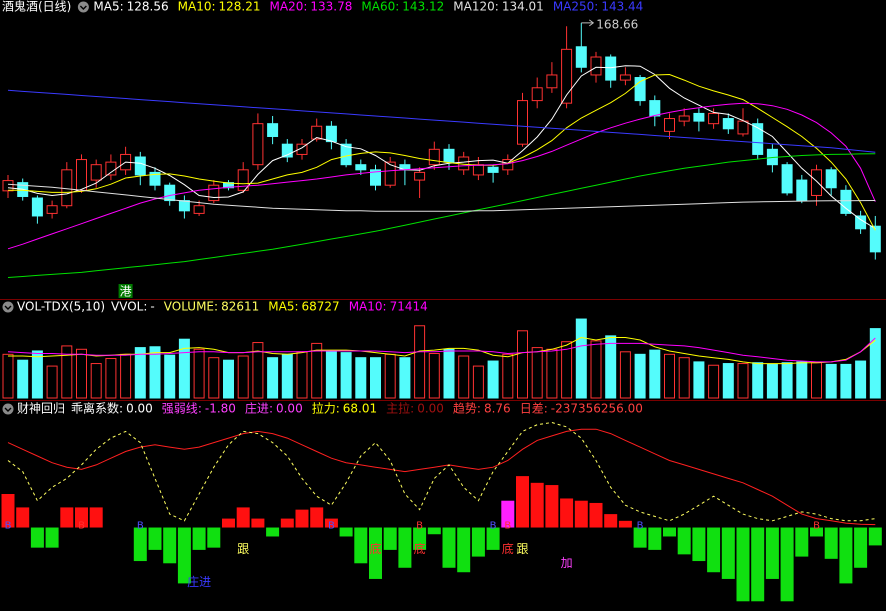 The height and width of the screenshot is (611, 886). I want to click on legend-text: VVOL, so click(127, 307).